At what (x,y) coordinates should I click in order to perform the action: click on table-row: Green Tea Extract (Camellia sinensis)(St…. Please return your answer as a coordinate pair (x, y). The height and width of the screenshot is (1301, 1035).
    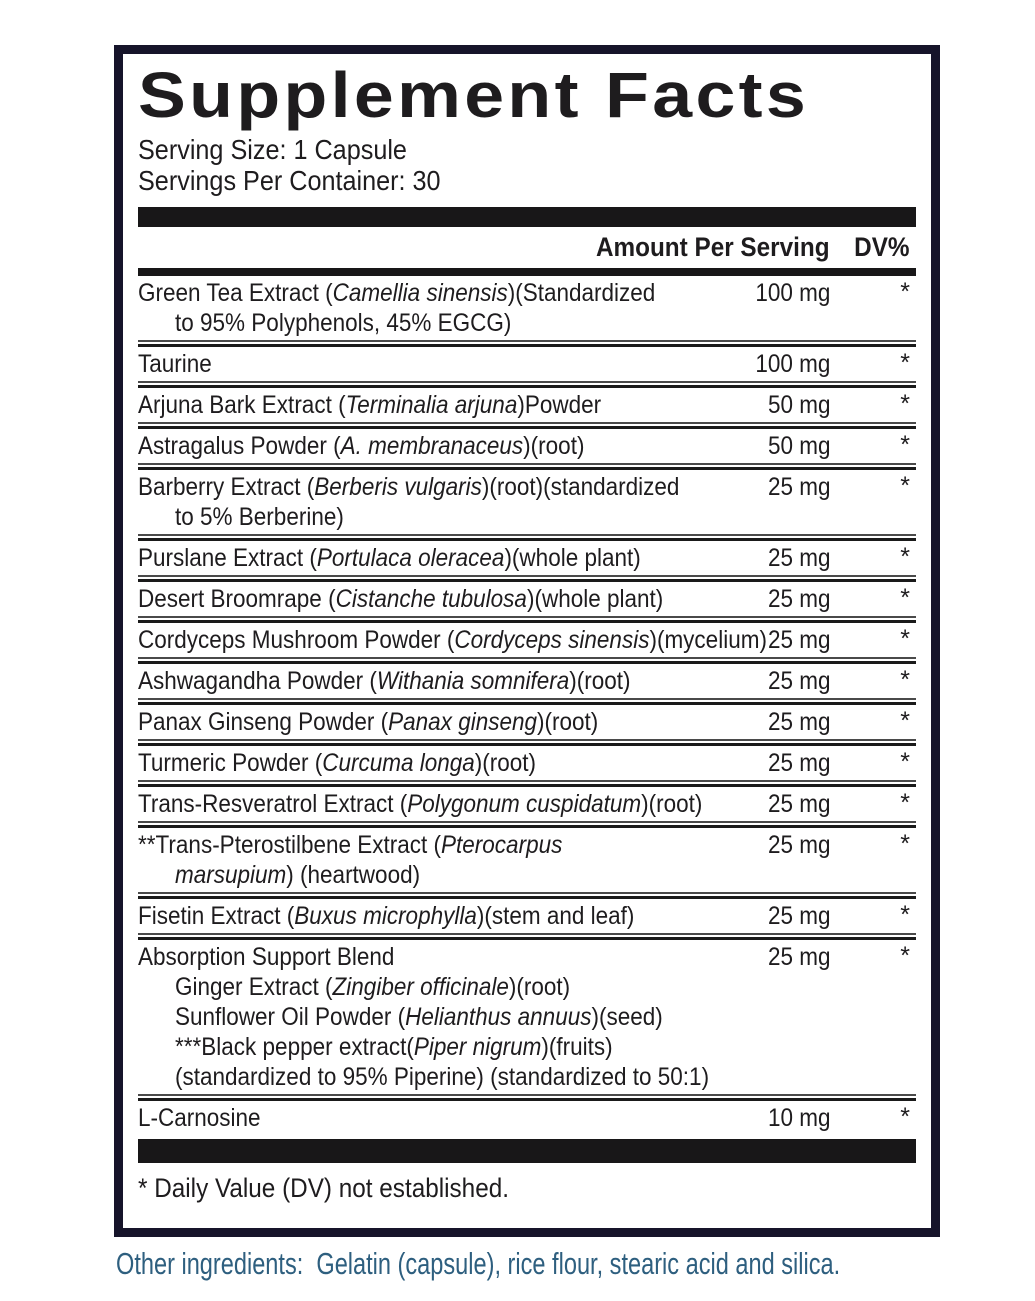
    Looking at the image, I should click on (527, 308).